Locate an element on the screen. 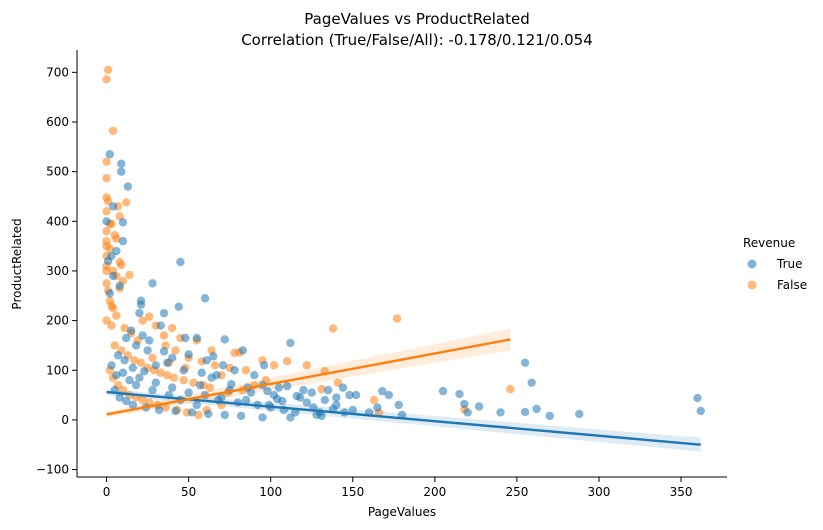  regression-line-true is located at coordinates (403, 418).